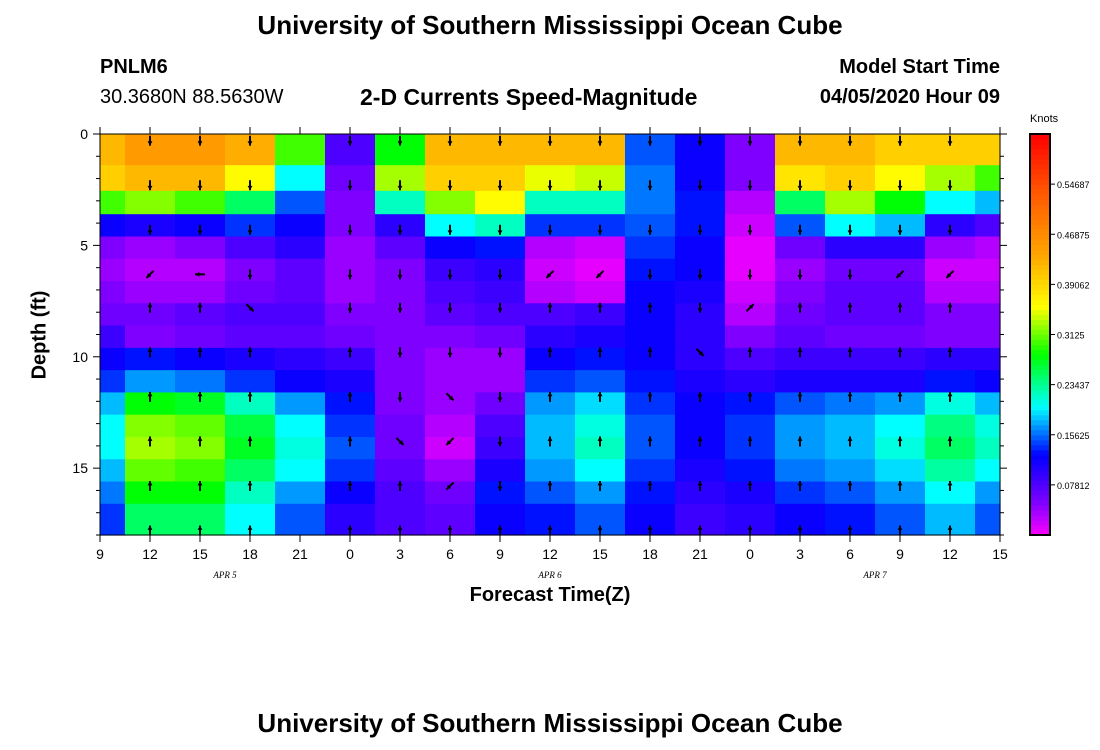  Describe the element at coordinates (550, 554) in the screenshot. I see `x-tick-label: 12` at that location.